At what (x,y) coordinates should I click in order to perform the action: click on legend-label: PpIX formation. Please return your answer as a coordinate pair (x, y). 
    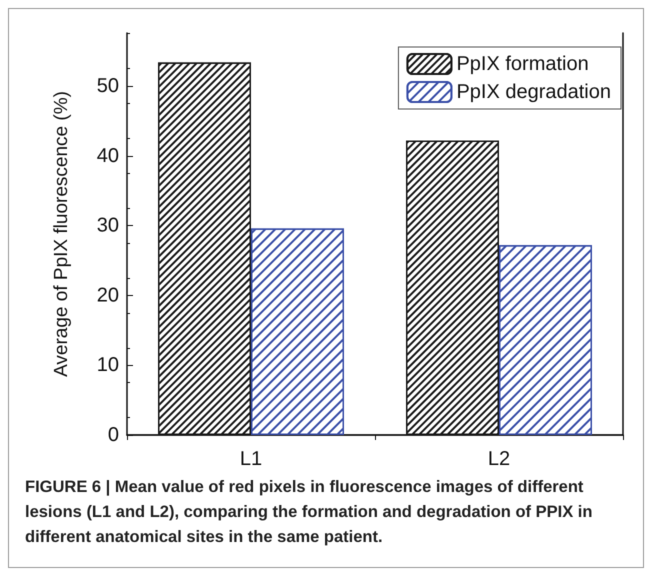
    Looking at the image, I should click on (522, 64).